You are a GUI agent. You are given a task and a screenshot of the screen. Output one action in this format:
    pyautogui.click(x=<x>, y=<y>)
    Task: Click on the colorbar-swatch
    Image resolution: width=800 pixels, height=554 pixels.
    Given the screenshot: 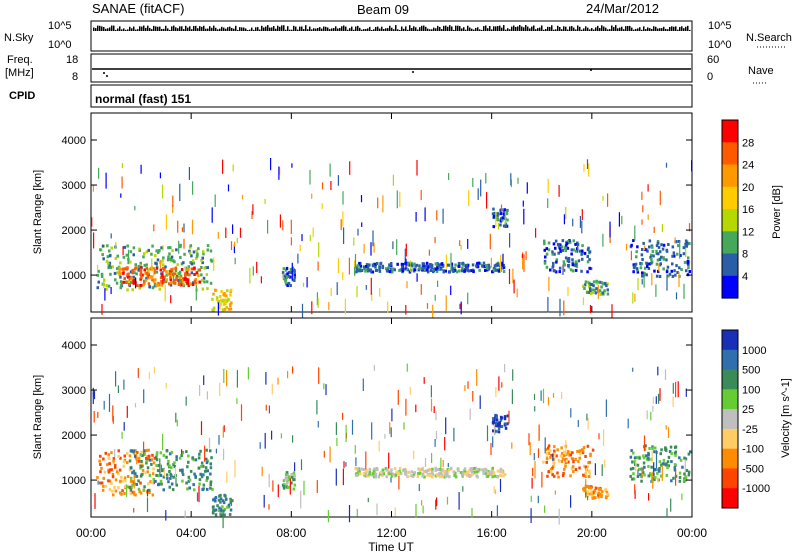 What is the action you would take?
    pyautogui.click(x=730, y=176)
    